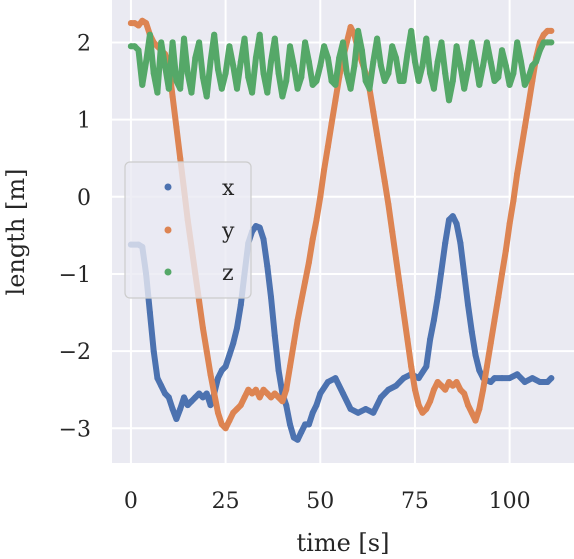 This screenshot has height=559, width=574. What do you see at coordinates (84, 198) in the screenshot?
I see `y-tick-label: 0` at bounding box center [84, 198].